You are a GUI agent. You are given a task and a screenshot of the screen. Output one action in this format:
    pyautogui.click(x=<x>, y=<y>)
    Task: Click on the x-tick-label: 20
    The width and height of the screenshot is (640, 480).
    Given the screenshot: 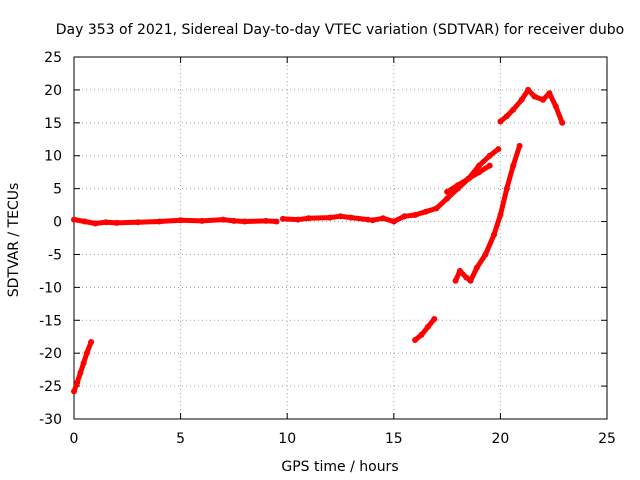 What is the action you would take?
    pyautogui.click(x=500, y=439)
    